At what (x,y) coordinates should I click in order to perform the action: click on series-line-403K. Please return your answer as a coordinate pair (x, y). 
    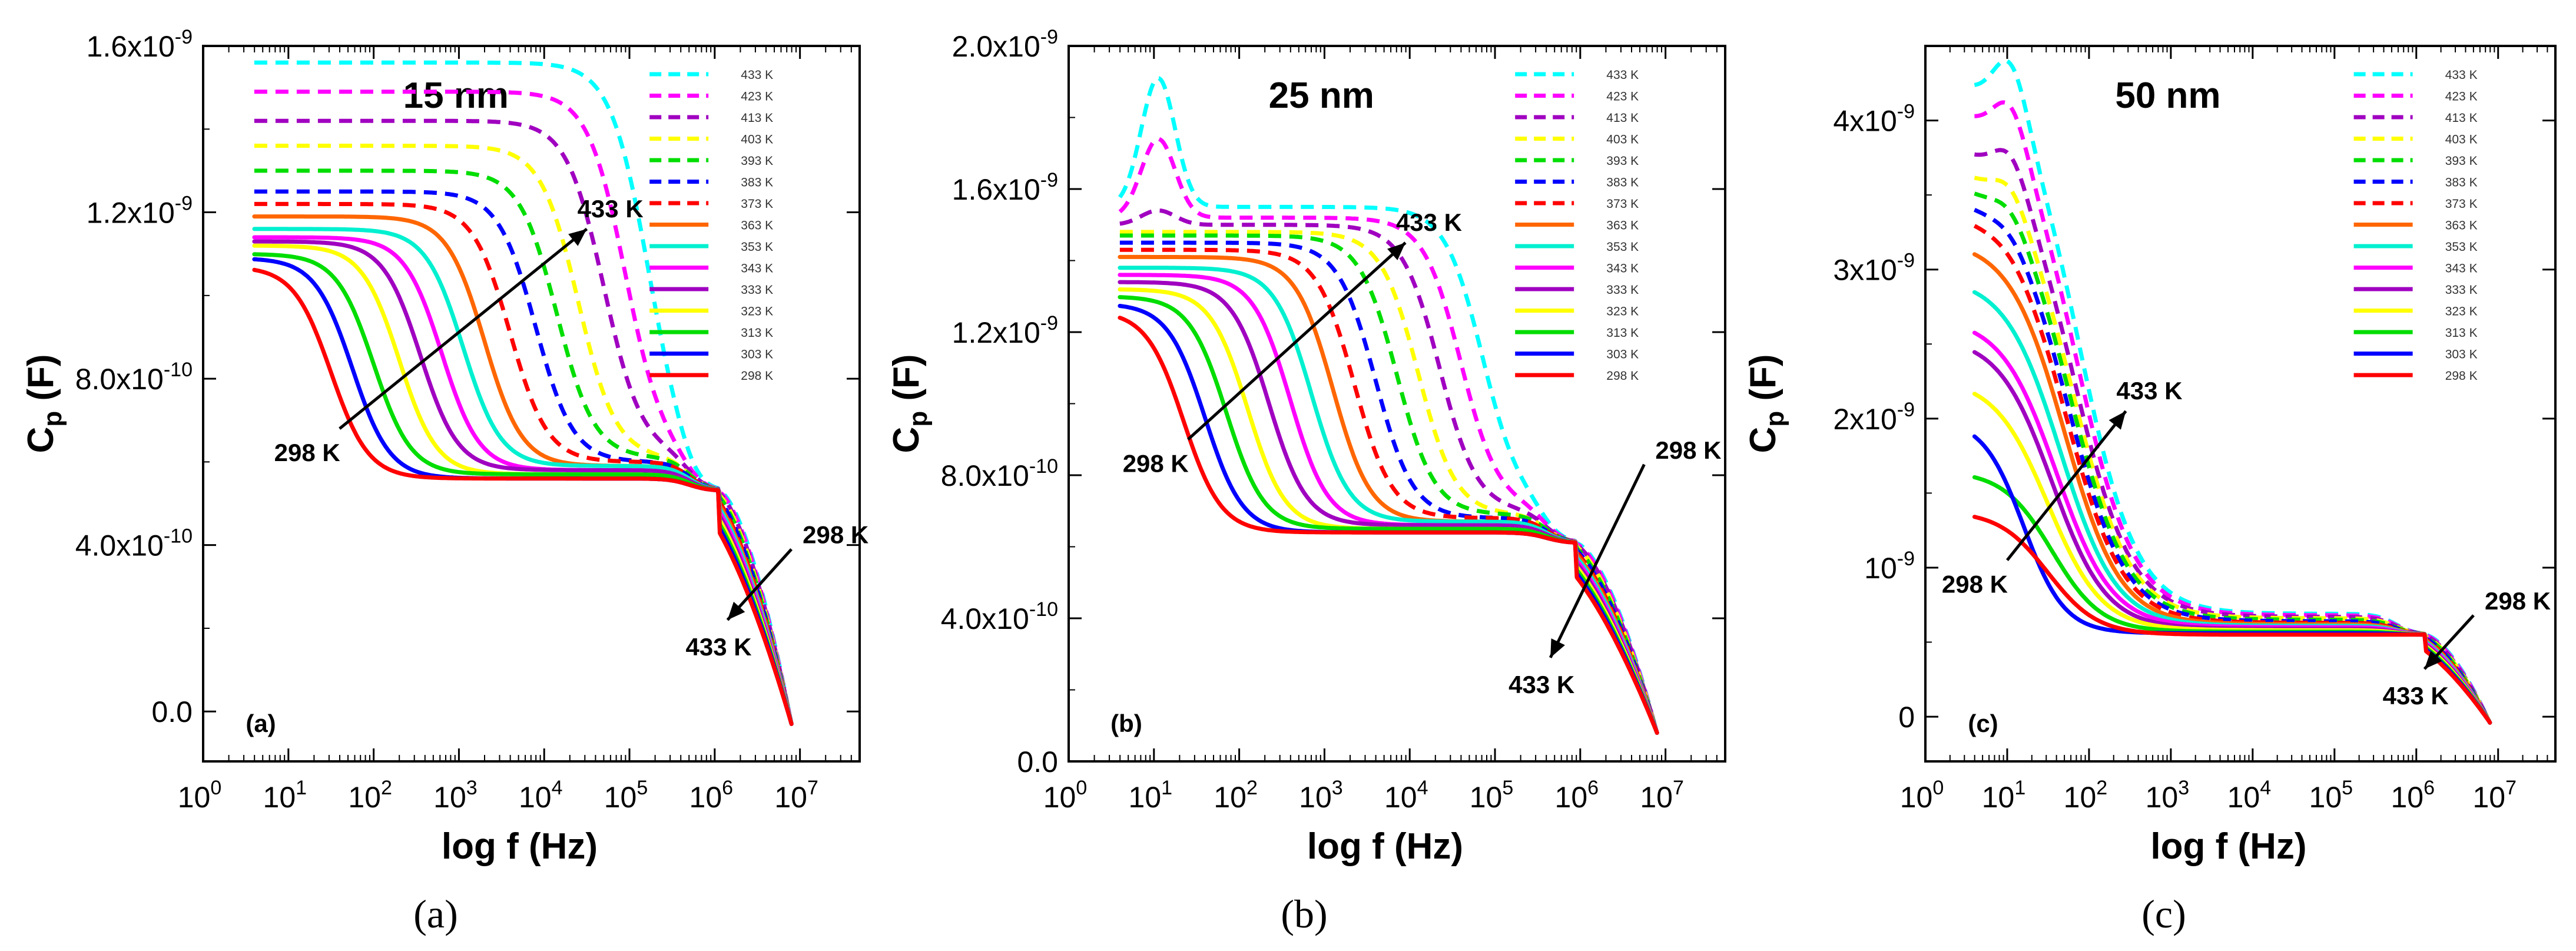
    Looking at the image, I should click on (1389, 482).